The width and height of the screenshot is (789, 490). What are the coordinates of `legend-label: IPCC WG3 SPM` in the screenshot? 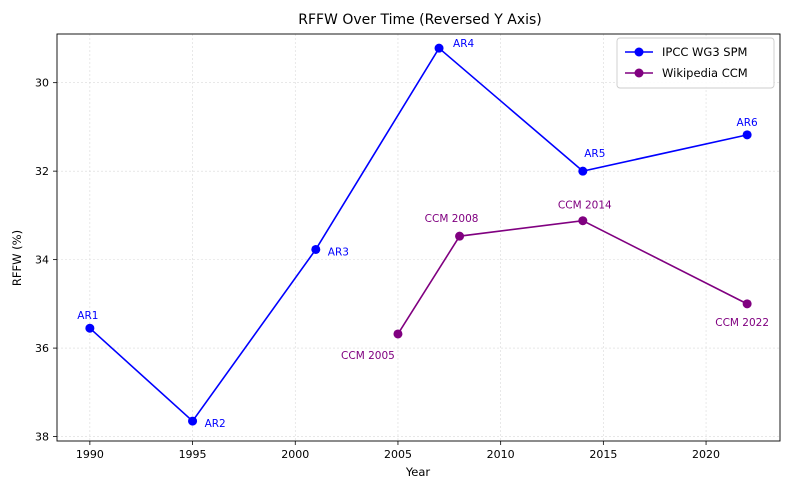 It's located at (704, 52).